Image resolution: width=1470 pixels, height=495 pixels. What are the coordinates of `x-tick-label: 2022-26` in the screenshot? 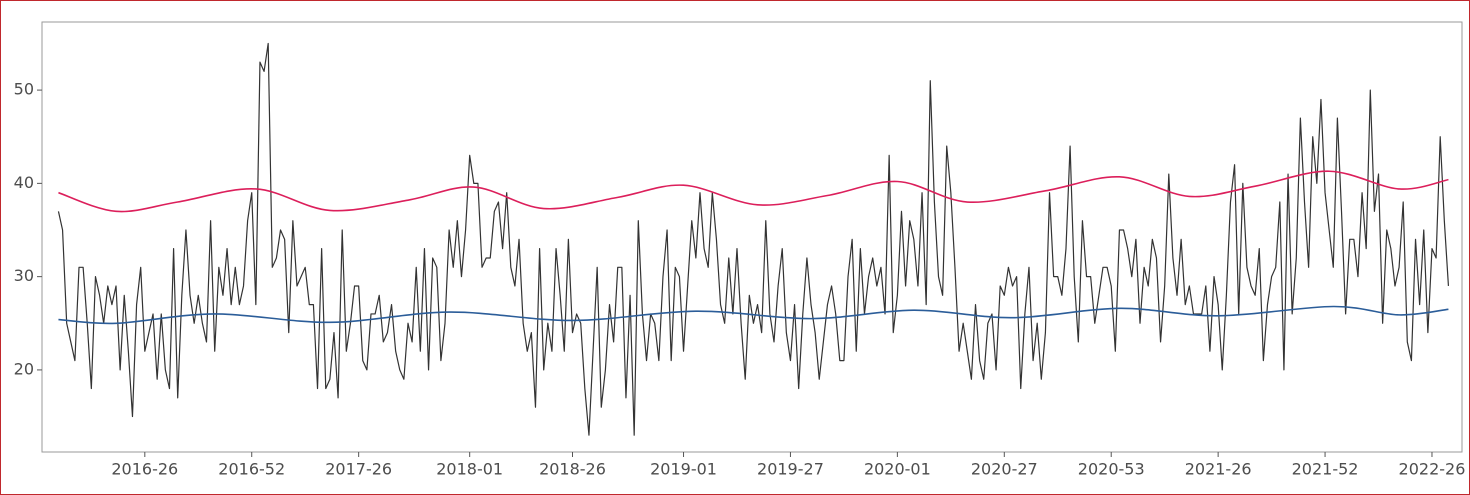 It's located at (1432, 469).